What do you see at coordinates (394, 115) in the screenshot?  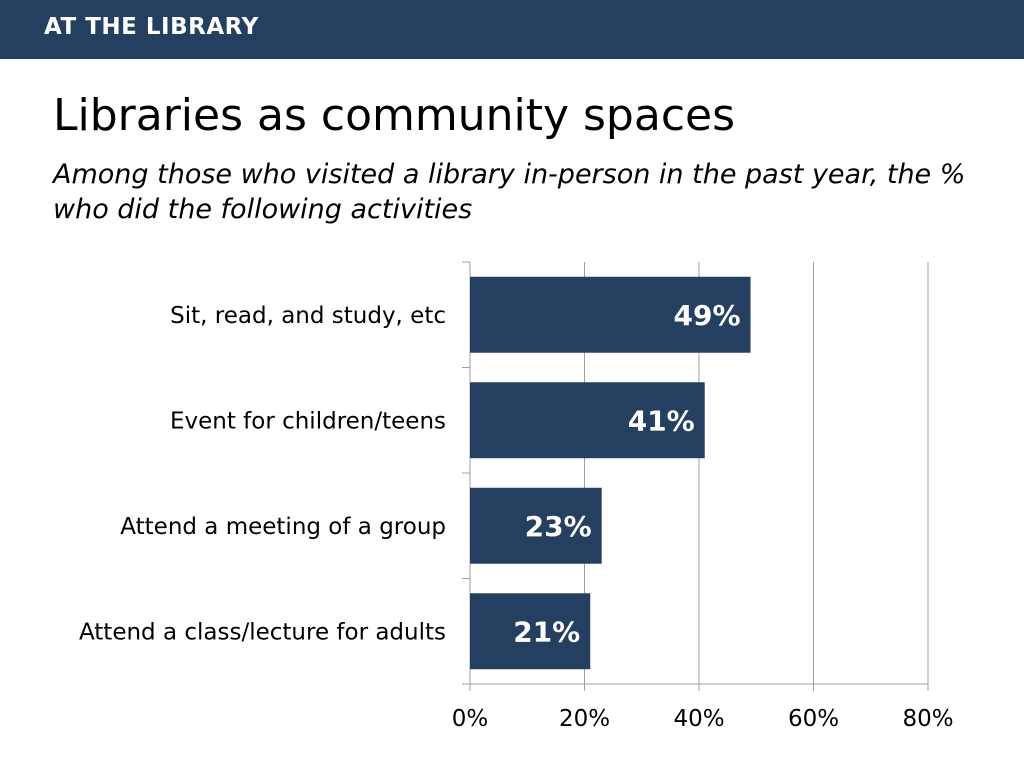 I see `page-title: Libraries as community spaces` at bounding box center [394, 115].